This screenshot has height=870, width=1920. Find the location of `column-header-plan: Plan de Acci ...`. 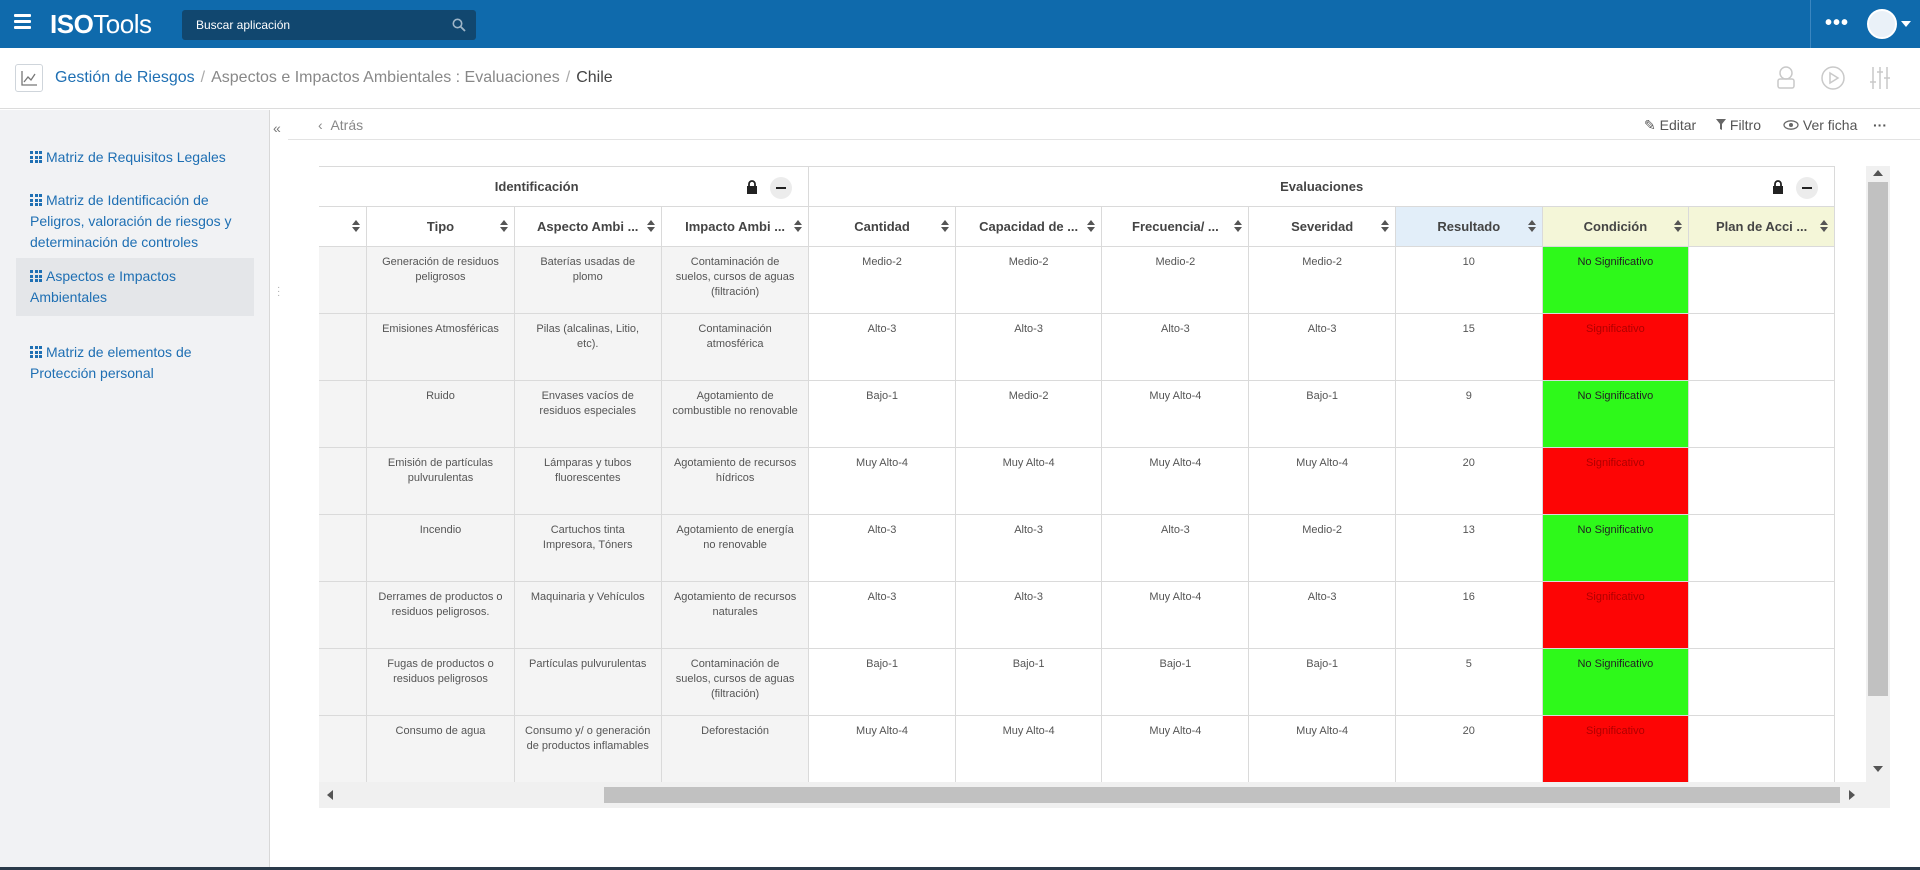

column-header-plan: Plan de Acci ... is located at coordinates (1761, 226).